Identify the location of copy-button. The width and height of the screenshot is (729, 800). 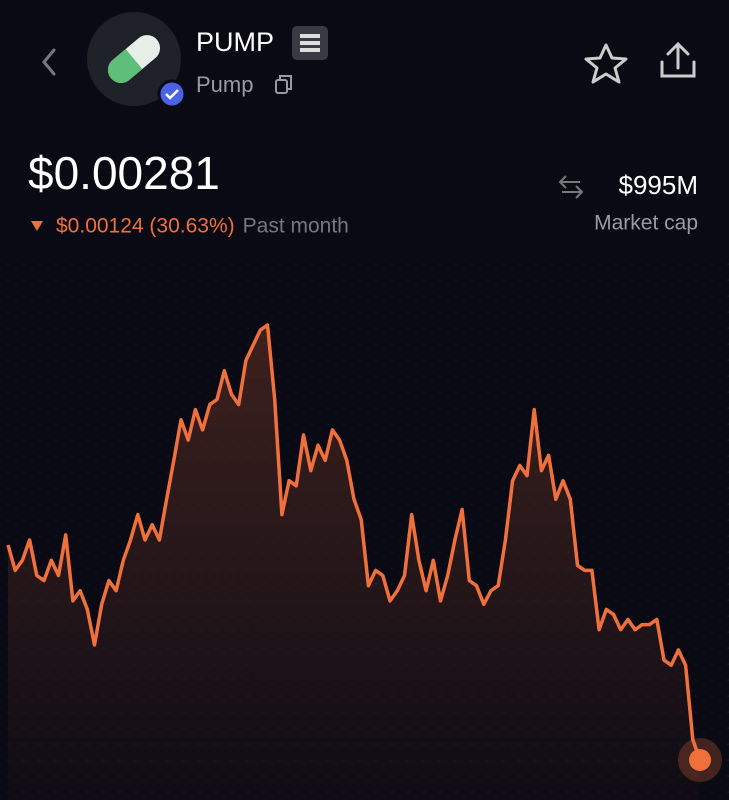
(283, 84).